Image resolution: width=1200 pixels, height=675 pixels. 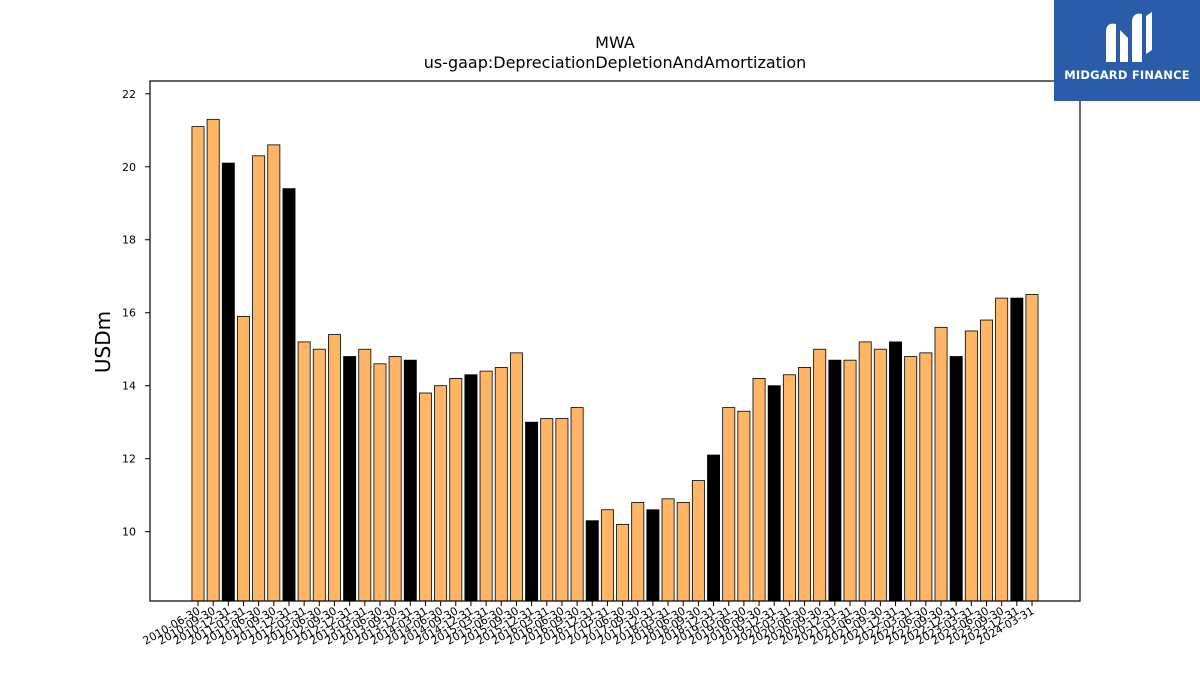 I want to click on y-tick-label: 20, so click(x=129, y=167).